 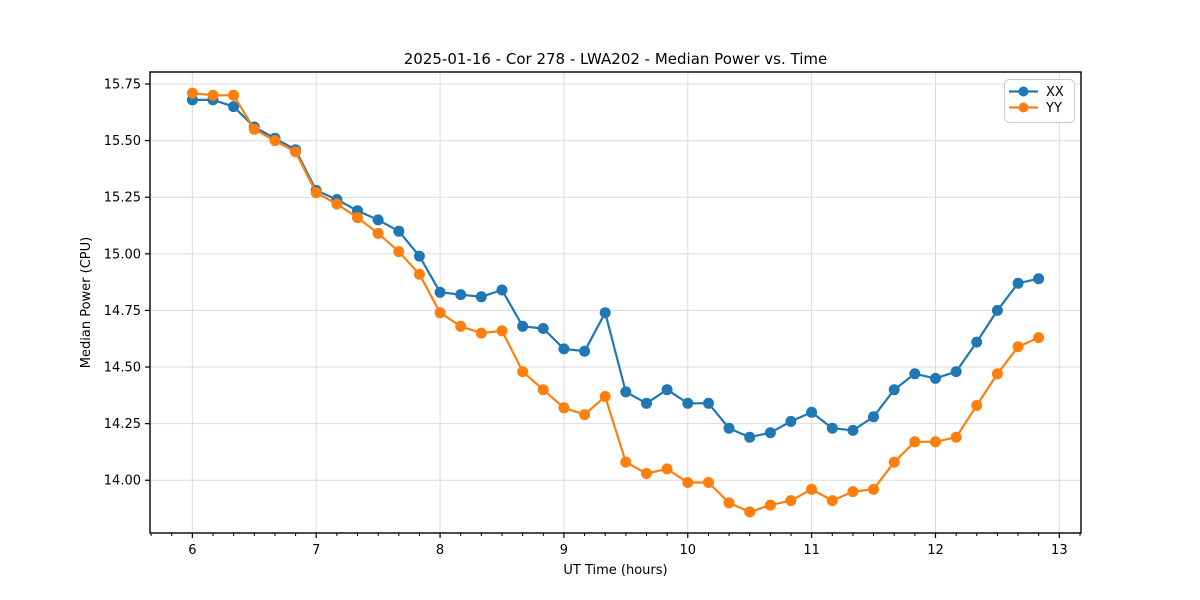 I want to click on x-tick-label: 13, so click(x=1059, y=550).